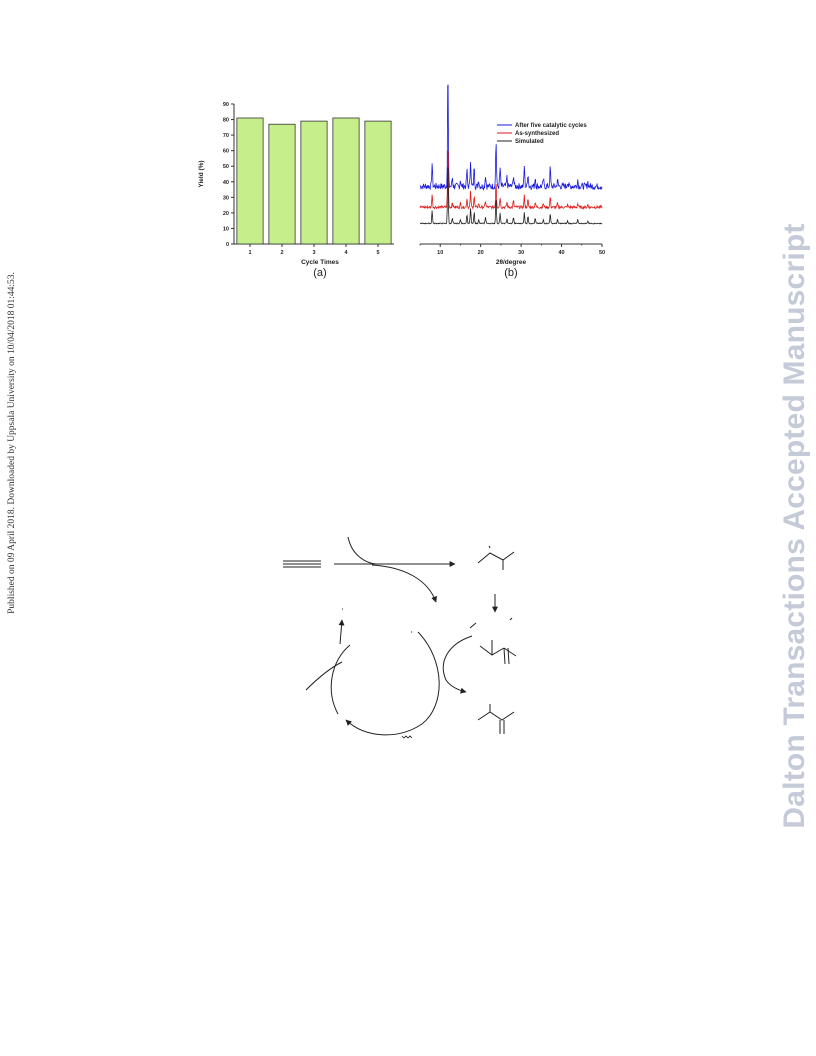  I want to click on final-product-structure, so click(496, 719).